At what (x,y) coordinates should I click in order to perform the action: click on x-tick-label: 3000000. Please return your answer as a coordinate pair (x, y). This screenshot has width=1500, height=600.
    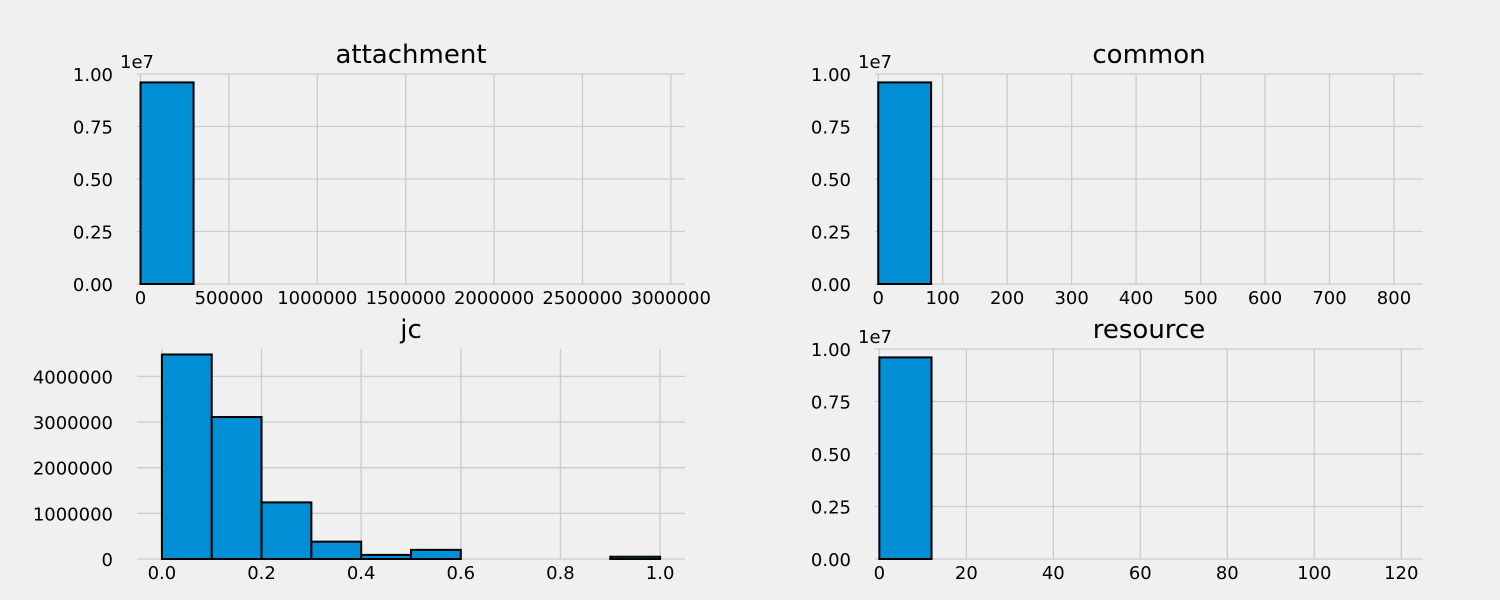
    Looking at the image, I should click on (671, 298).